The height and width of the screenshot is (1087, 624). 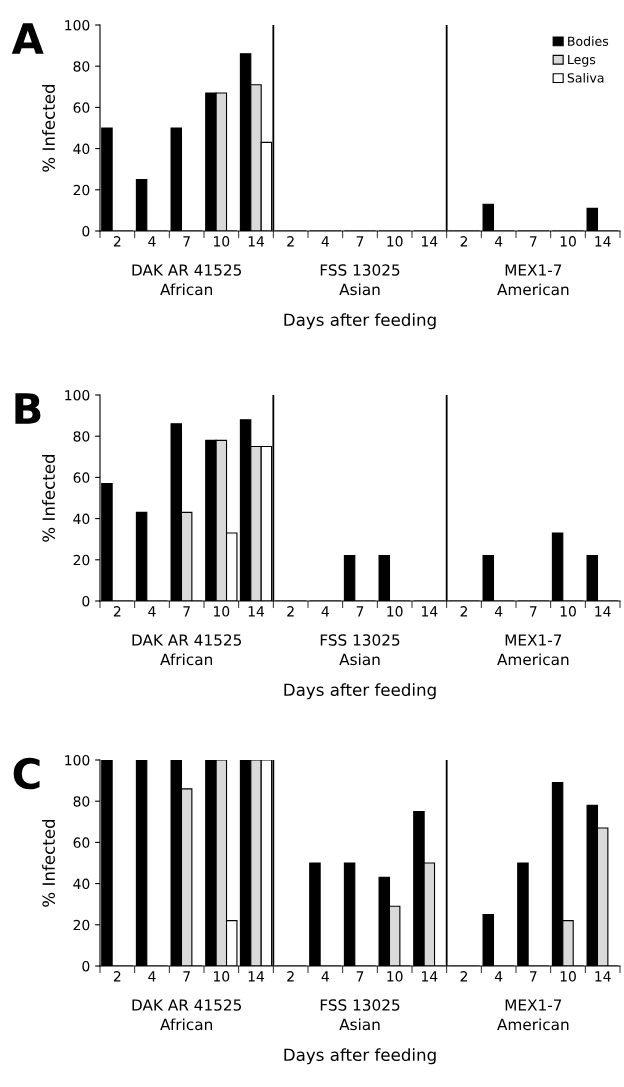 What do you see at coordinates (585, 77) in the screenshot?
I see `legend-label: Saliva` at bounding box center [585, 77].